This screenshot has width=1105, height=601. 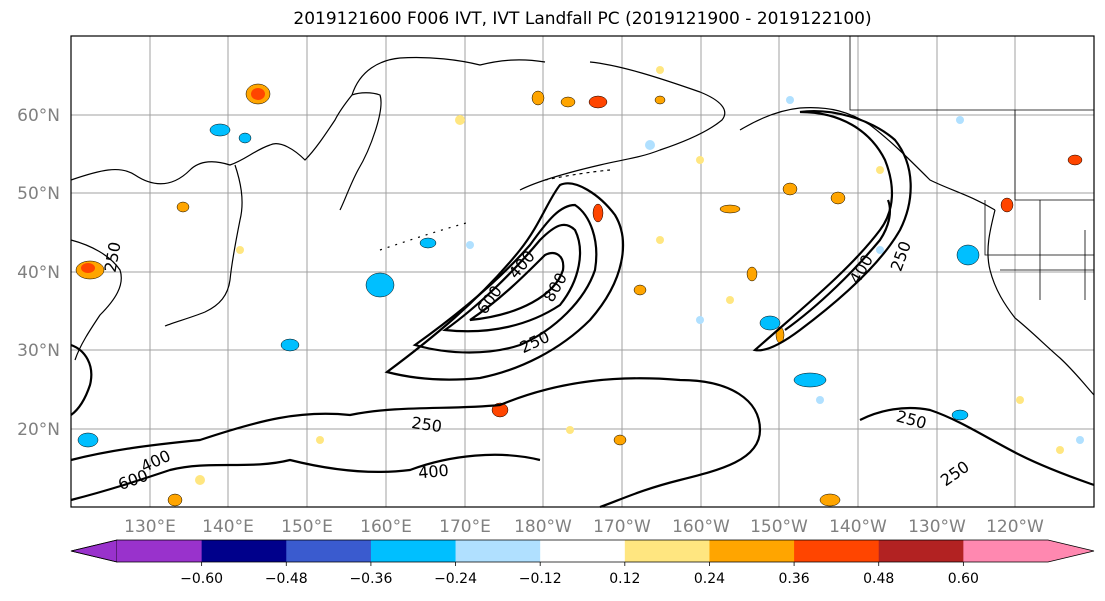 I want to click on lon-label: 140°W, so click(x=858, y=527).